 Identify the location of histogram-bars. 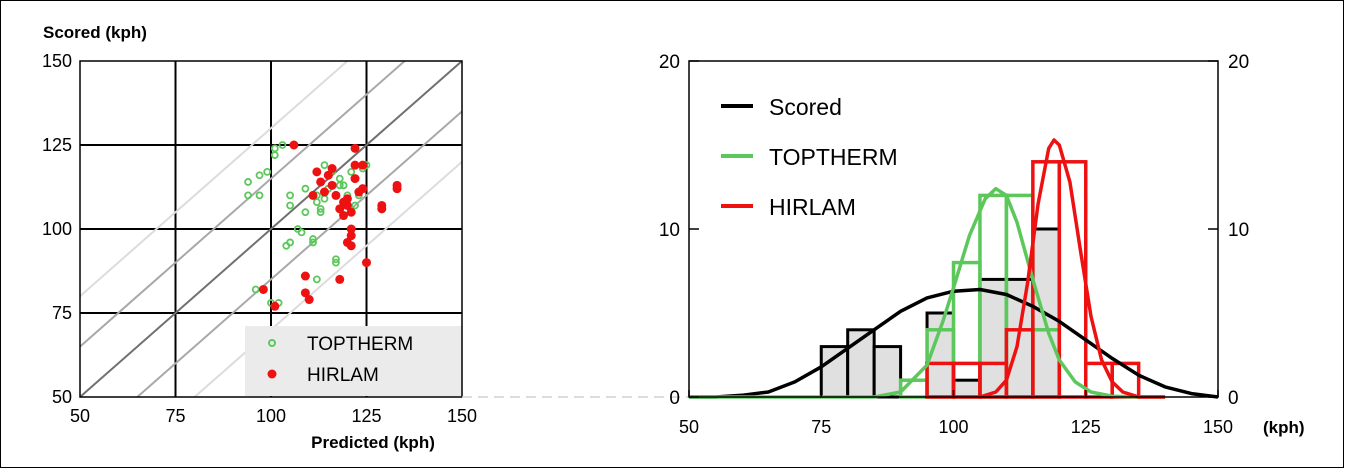
(980, 279).